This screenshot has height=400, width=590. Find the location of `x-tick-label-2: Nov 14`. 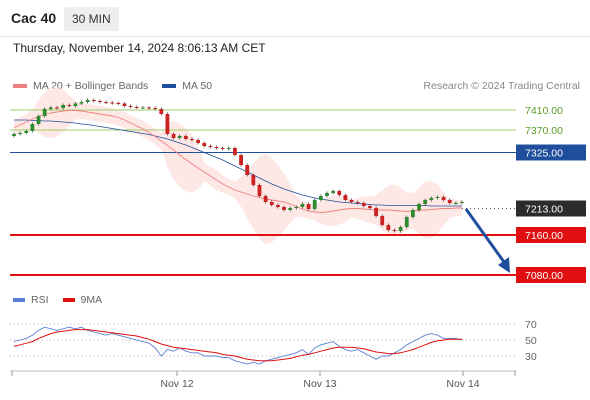

x-tick-label-2: Nov 14 is located at coordinates (462, 384).